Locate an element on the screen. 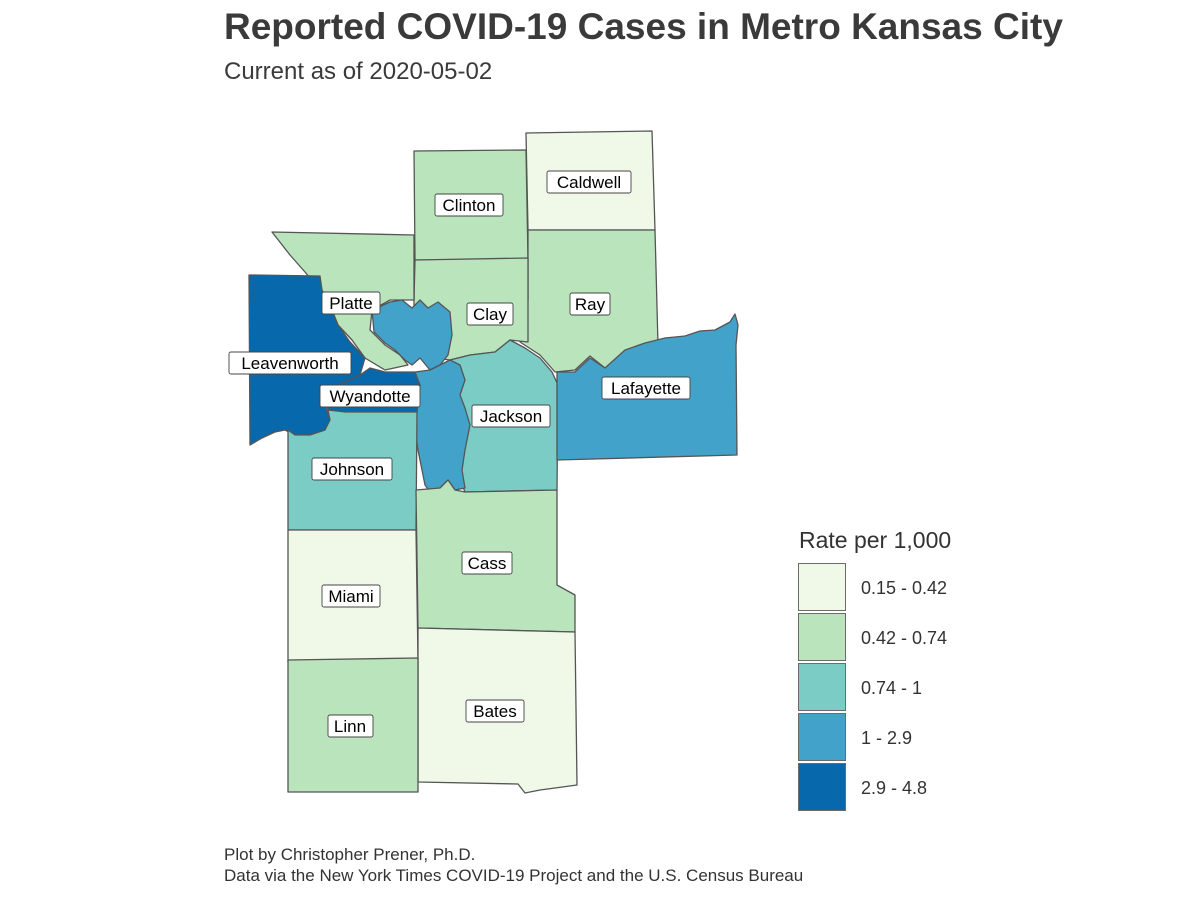  legend-label: 0.15 - 0.42 is located at coordinates (904, 588).